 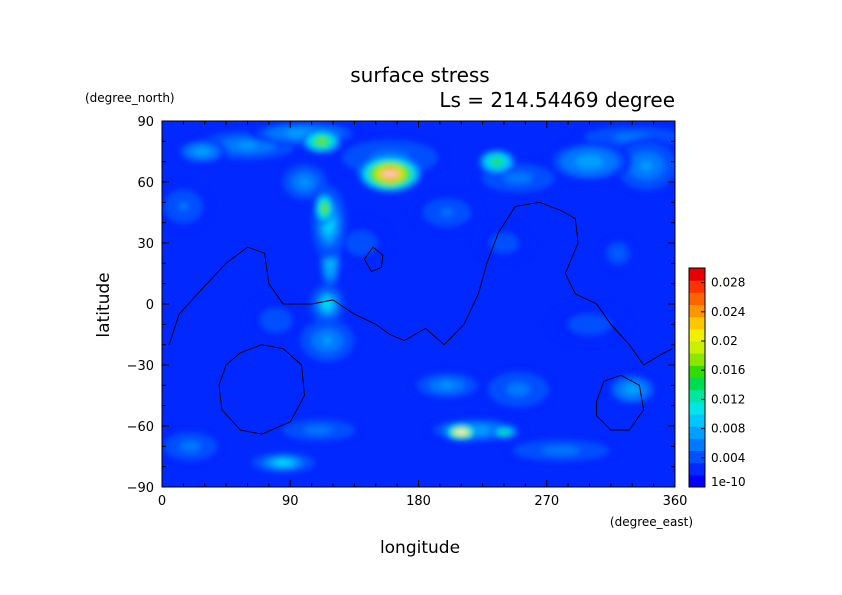 I want to click on y-tick-label: 60, so click(x=145, y=183).